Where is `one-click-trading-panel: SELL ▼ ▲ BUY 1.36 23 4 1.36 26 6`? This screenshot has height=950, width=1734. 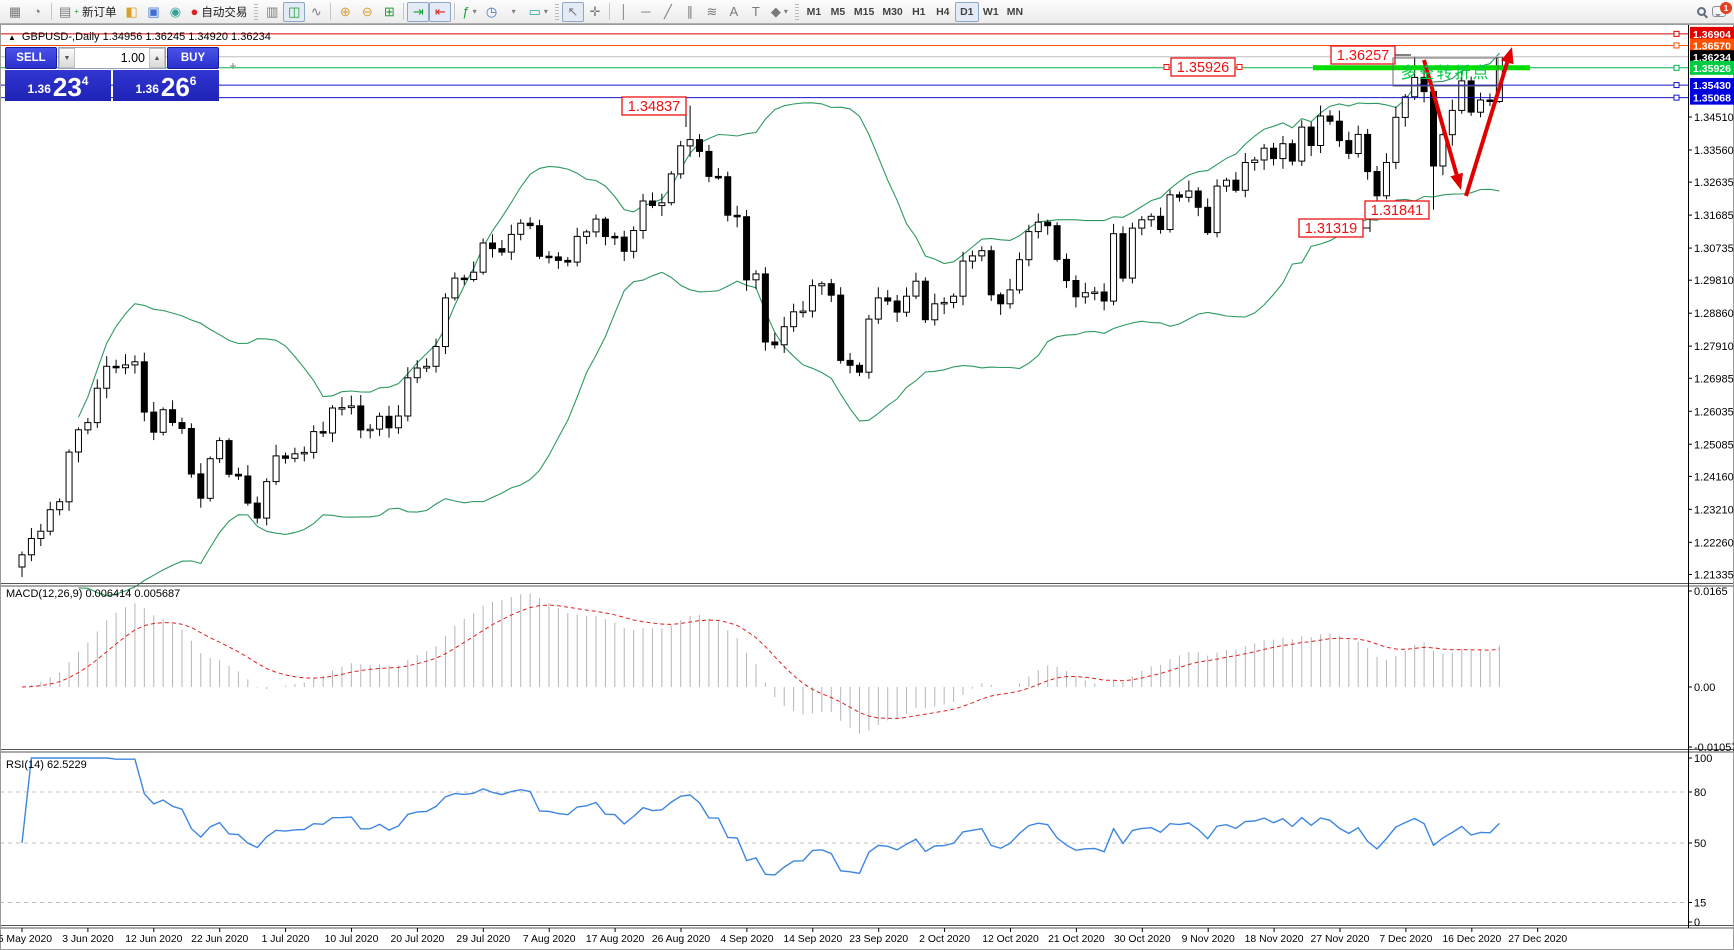 one-click-trading-panel: SELL ▼ ▲ BUY 1.36 23 4 1.36 26 6 is located at coordinates (112, 74).